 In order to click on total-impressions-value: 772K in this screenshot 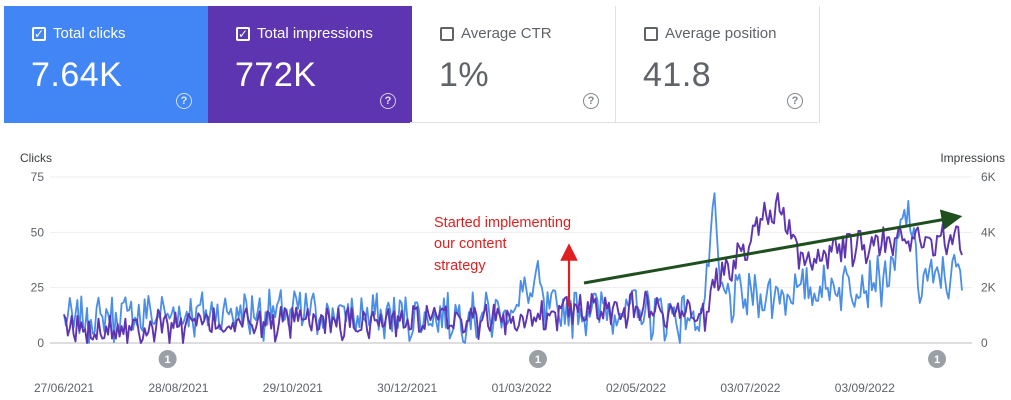, I will do `click(276, 75)`.